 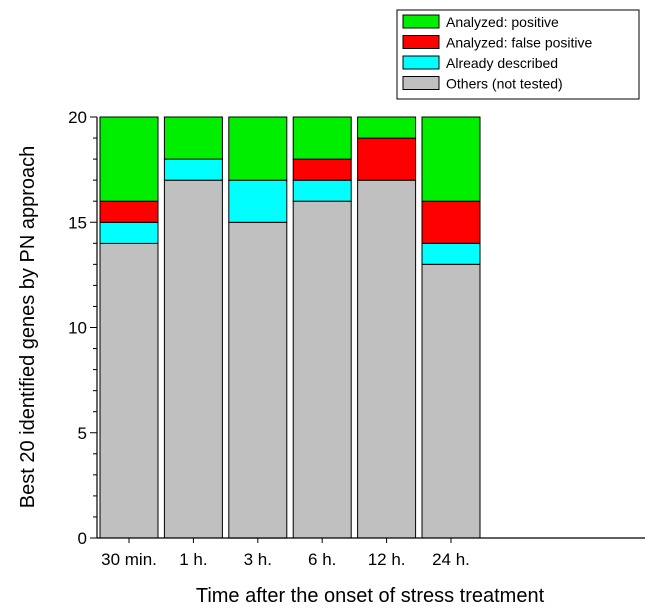 I want to click on x-tick-label: 6 h., so click(x=322, y=559).